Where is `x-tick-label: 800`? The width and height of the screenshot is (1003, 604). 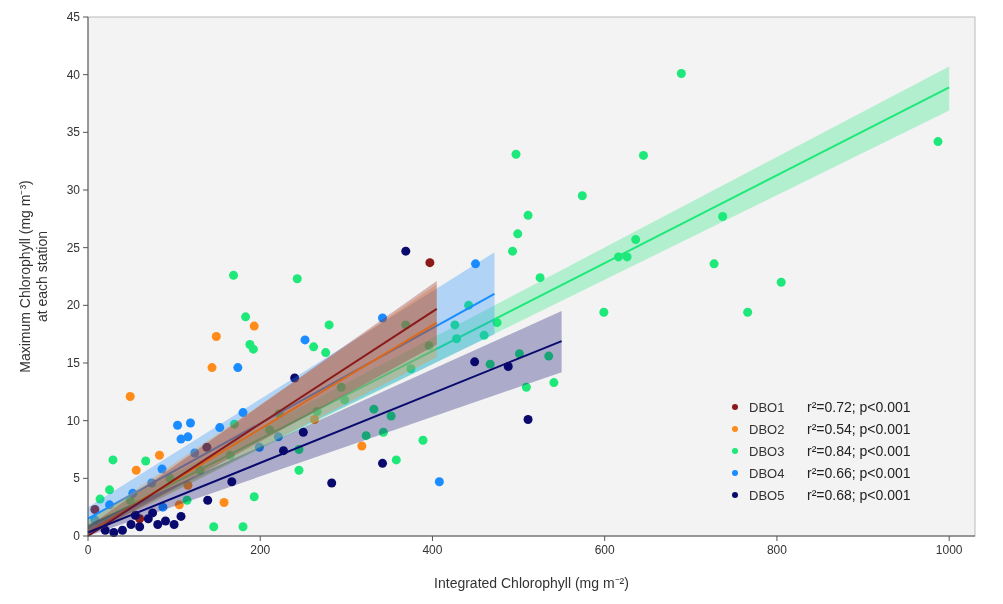 x-tick-label: 800 is located at coordinates (777, 550).